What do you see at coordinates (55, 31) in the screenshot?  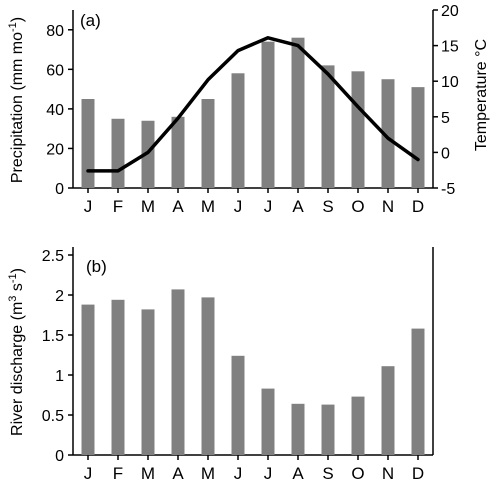 I see `y-tick-label: 80` at bounding box center [55, 31].